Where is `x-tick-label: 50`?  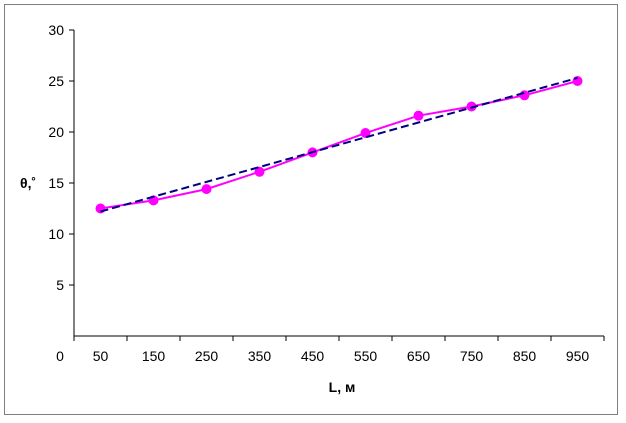 x-tick-label: 50 is located at coordinates (101, 356).